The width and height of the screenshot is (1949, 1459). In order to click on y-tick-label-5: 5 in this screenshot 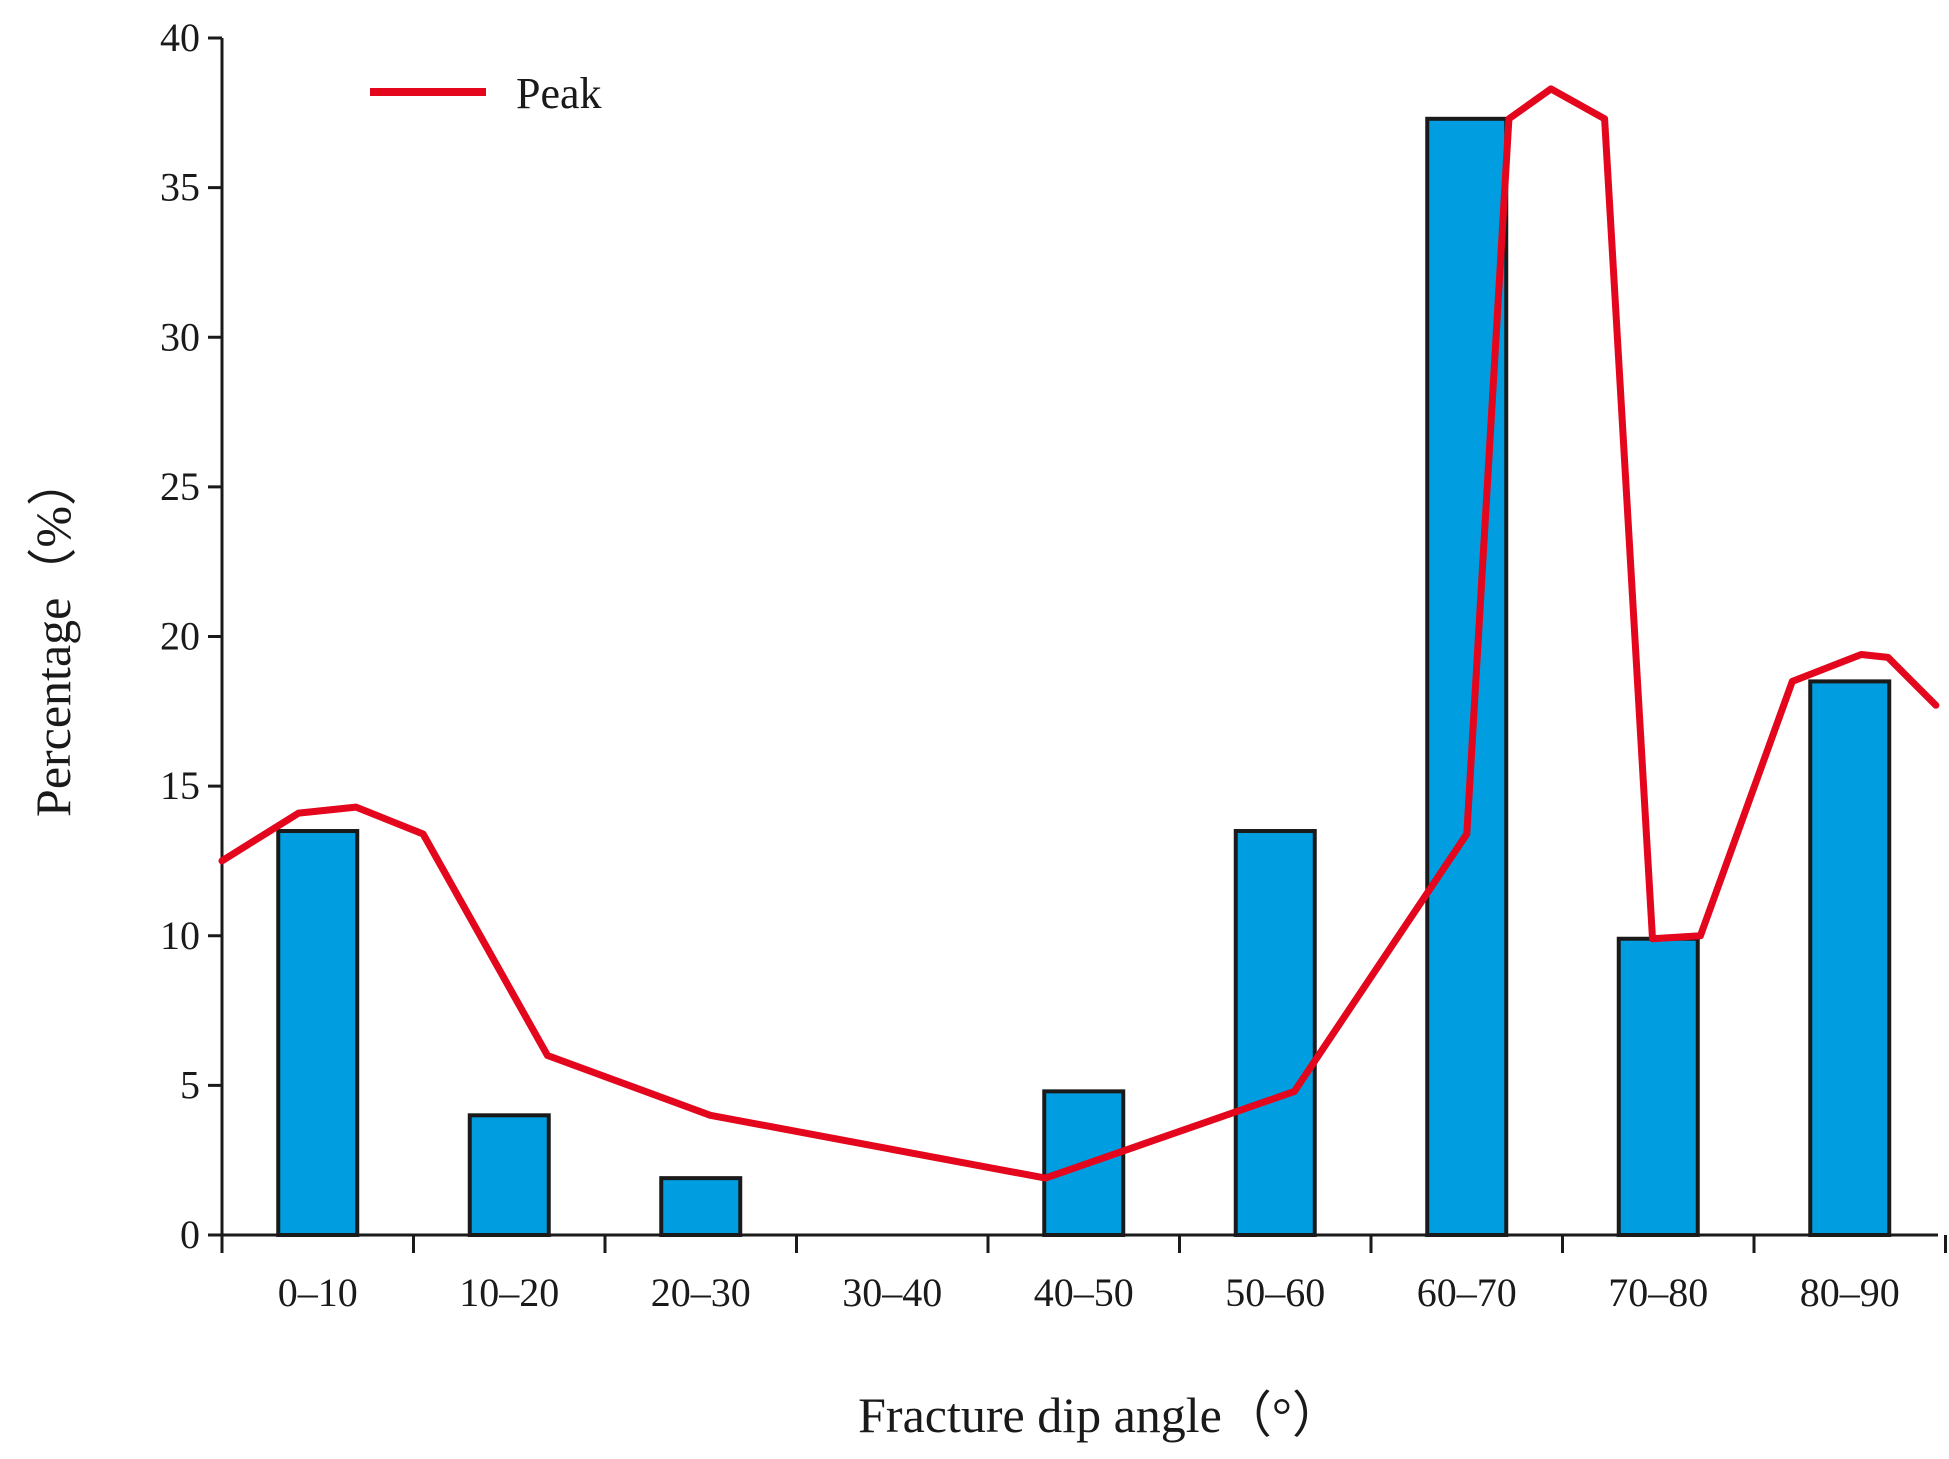, I will do `click(190, 1084)`.